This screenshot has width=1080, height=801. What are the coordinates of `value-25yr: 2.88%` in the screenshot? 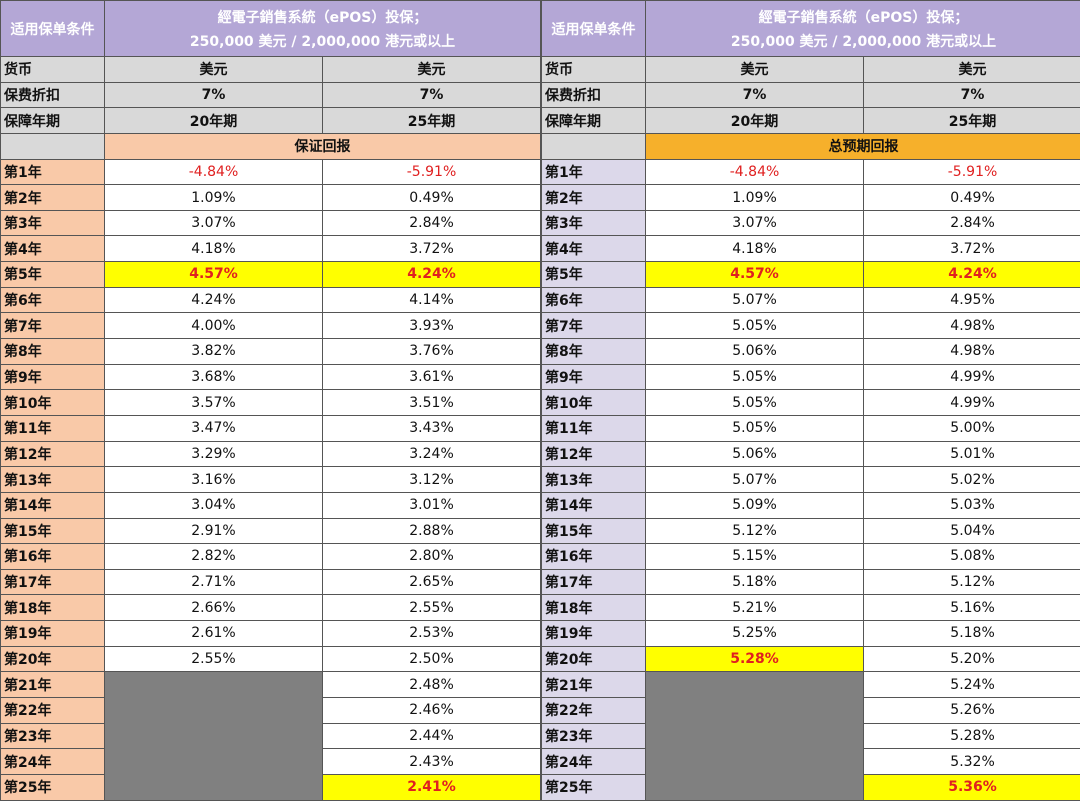 It's located at (431, 531).